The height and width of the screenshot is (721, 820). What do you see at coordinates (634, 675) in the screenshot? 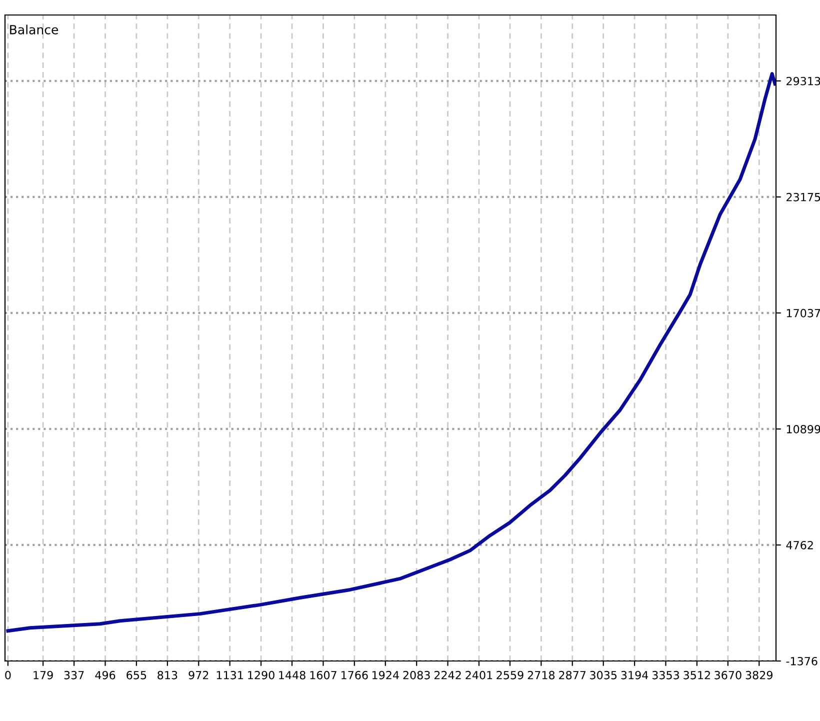
I see `x-tick-label: 3194` at bounding box center [634, 675].